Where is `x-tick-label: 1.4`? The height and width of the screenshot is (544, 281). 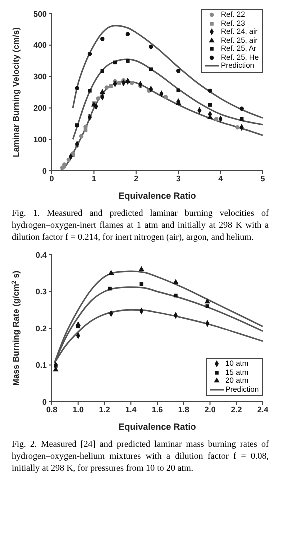 x-tick-label: 1.4 is located at coordinates (132, 410).